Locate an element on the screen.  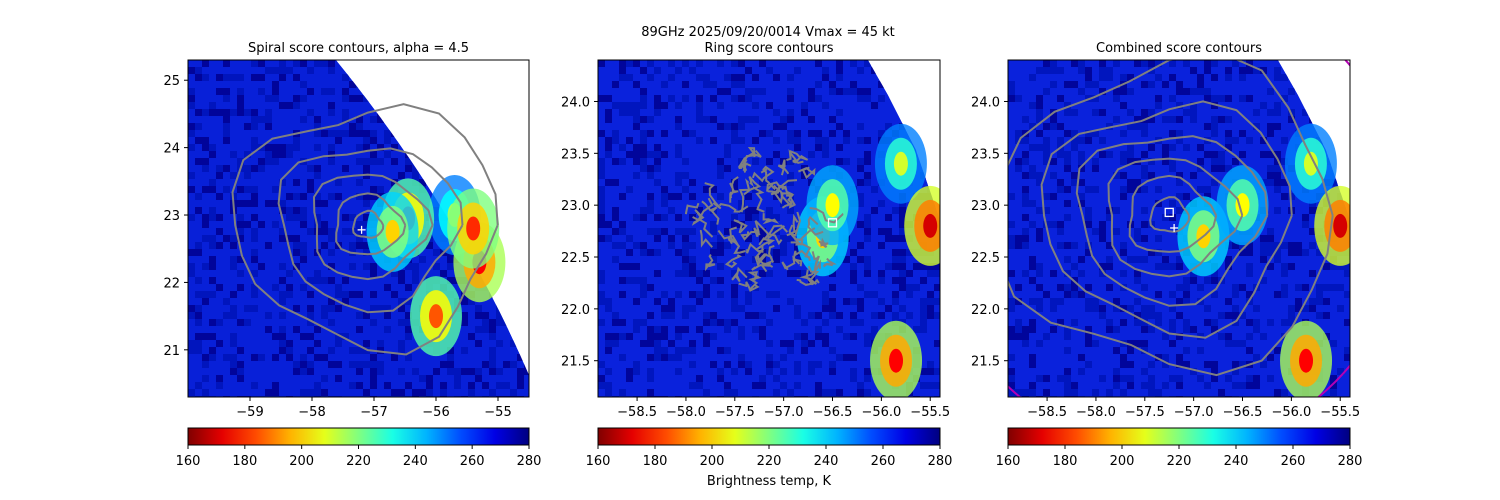
y-tick-label: 22.0 is located at coordinates (575, 310).